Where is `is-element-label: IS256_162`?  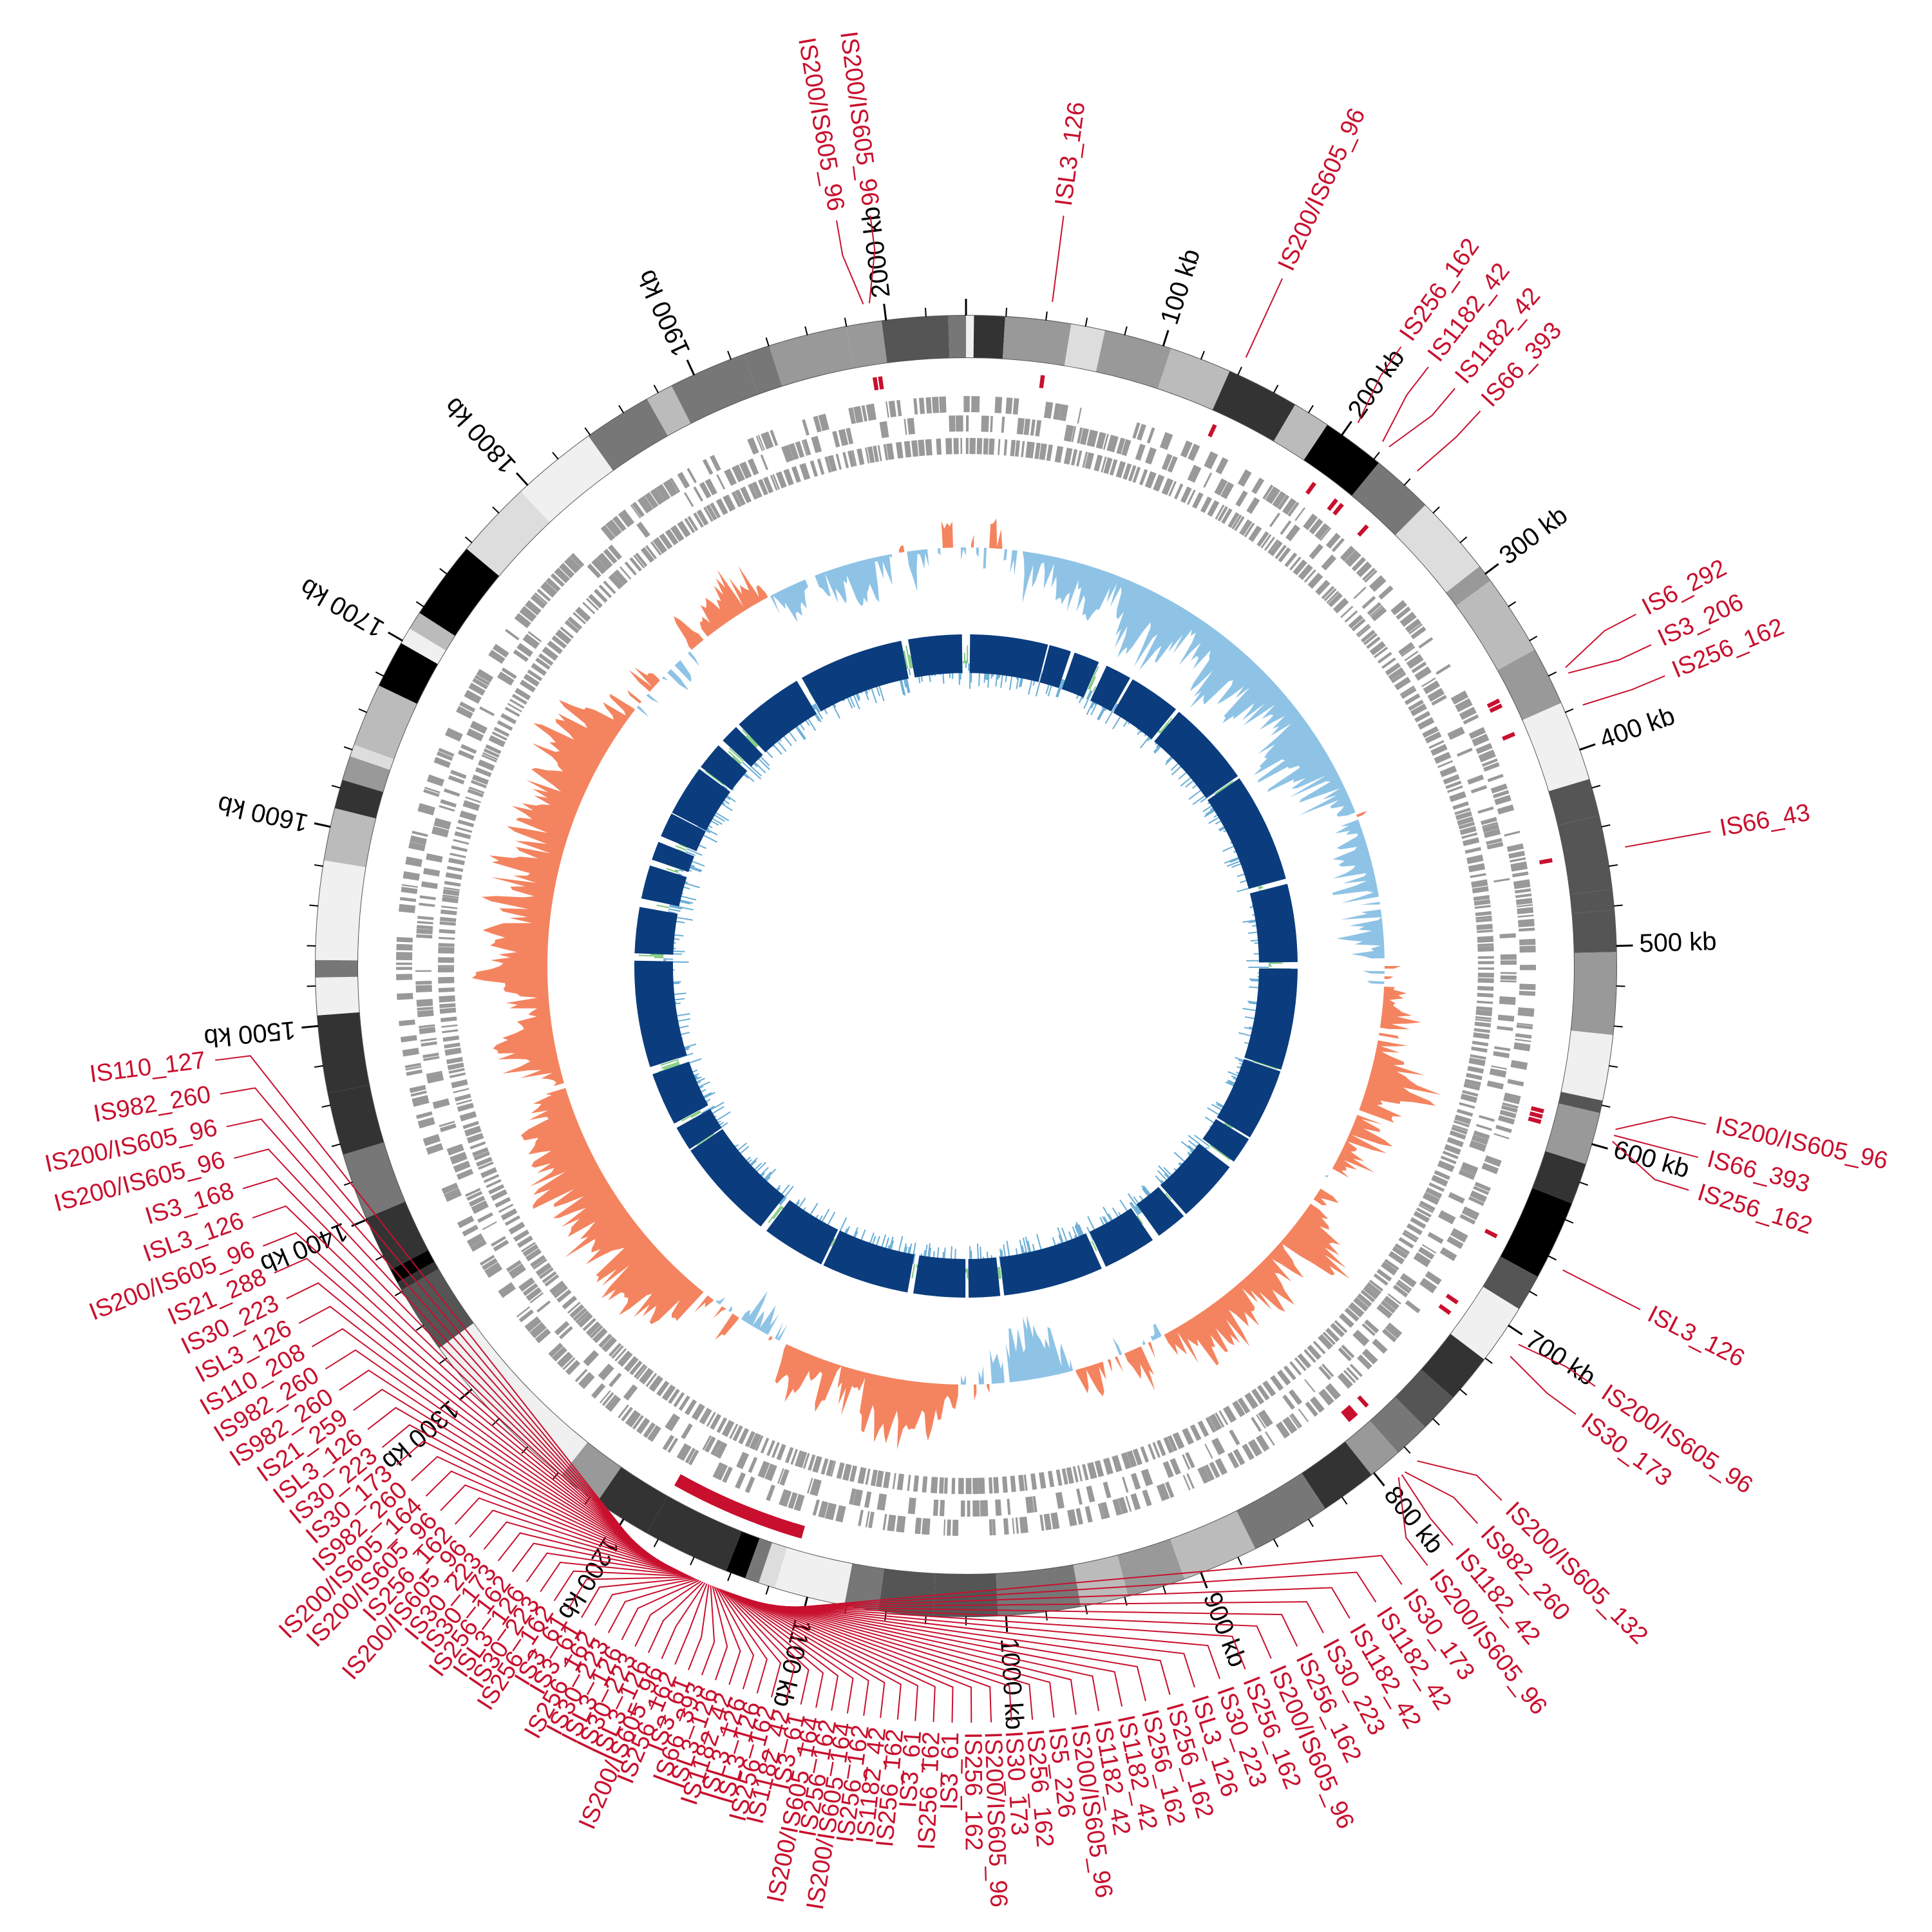
is-element-label: IS256_162 is located at coordinates (973, 1791).